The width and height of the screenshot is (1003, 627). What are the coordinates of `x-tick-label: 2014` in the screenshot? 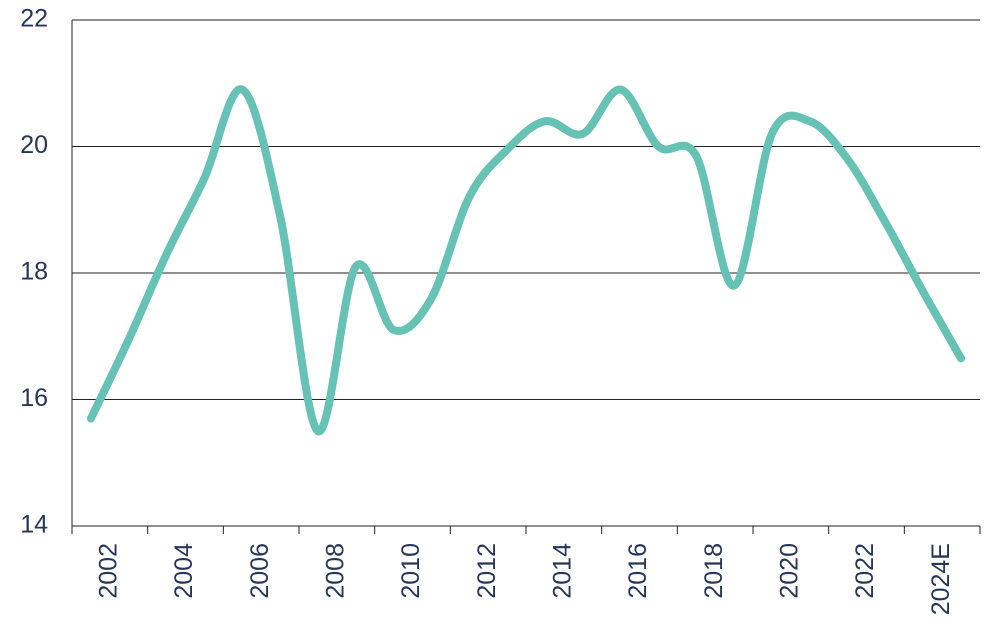 It's located at (562, 571).